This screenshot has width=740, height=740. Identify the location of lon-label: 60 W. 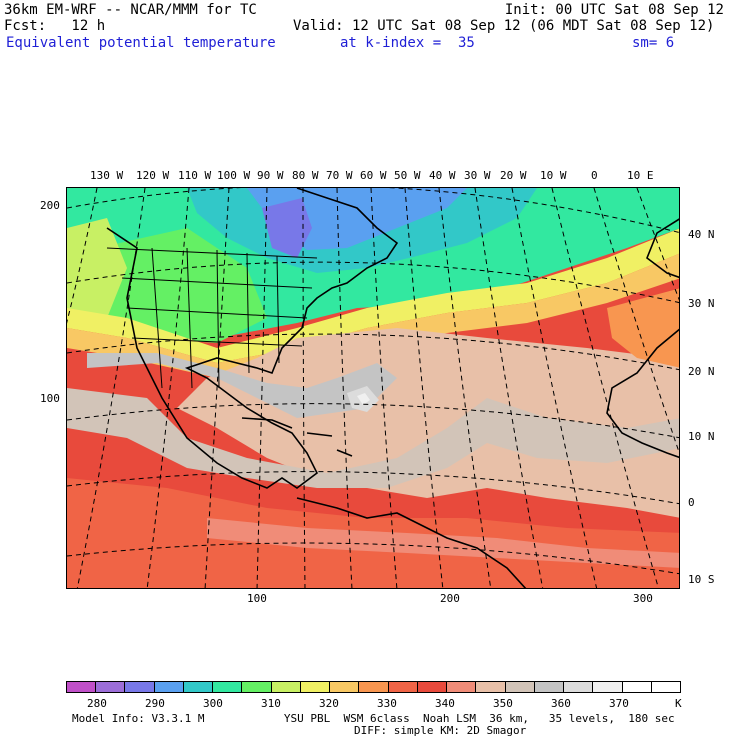
(373, 175).